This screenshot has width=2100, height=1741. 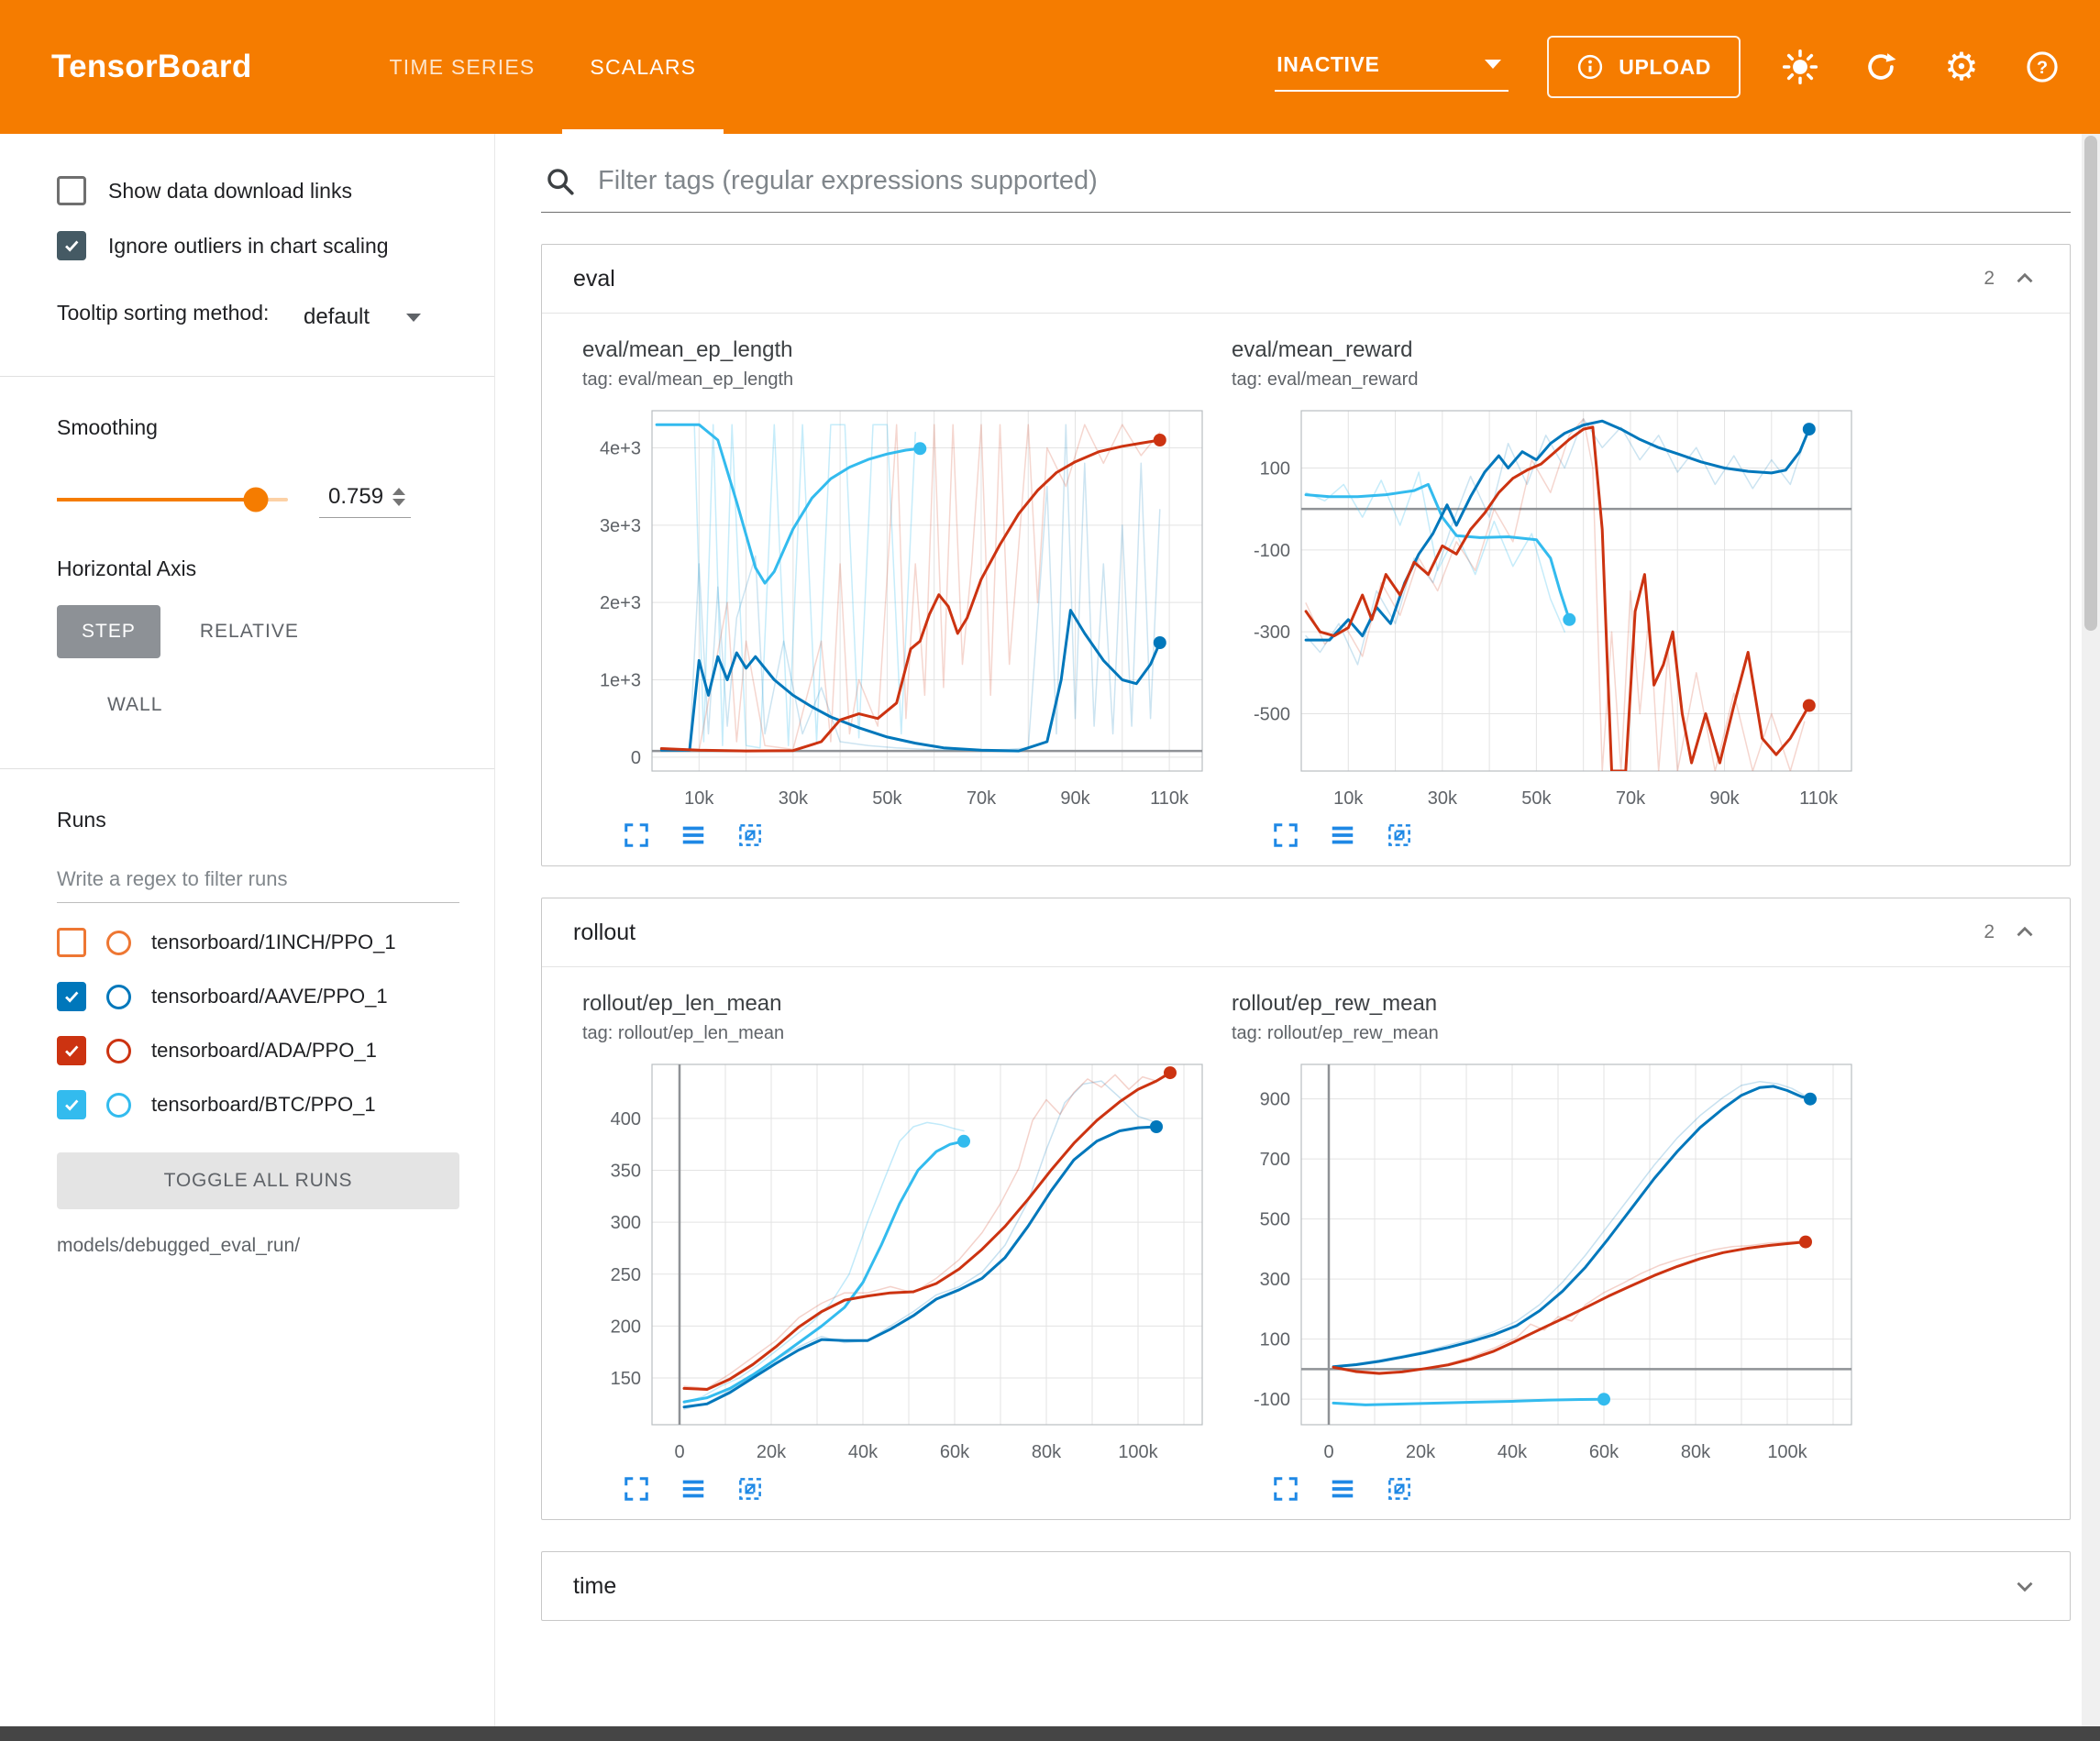 I want to click on stepper-arrows-icon, so click(x=399, y=497).